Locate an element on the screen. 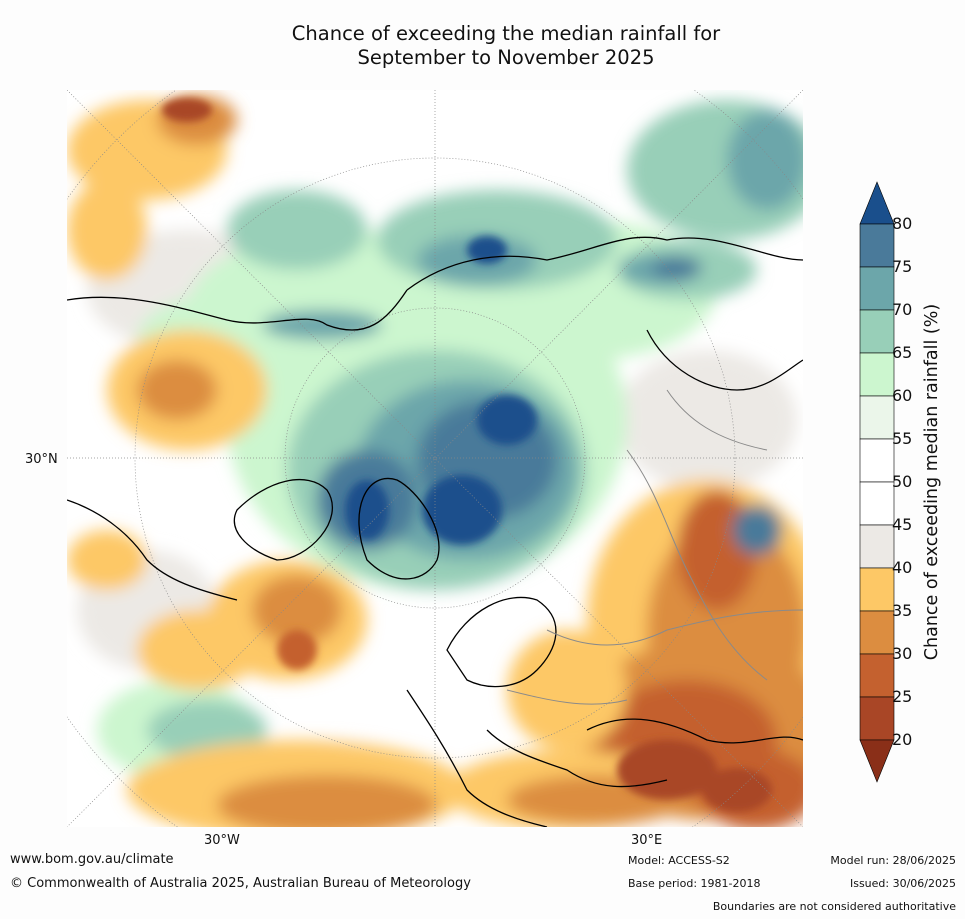  title-line-2: September to November 2025 is located at coordinates (506, 57).